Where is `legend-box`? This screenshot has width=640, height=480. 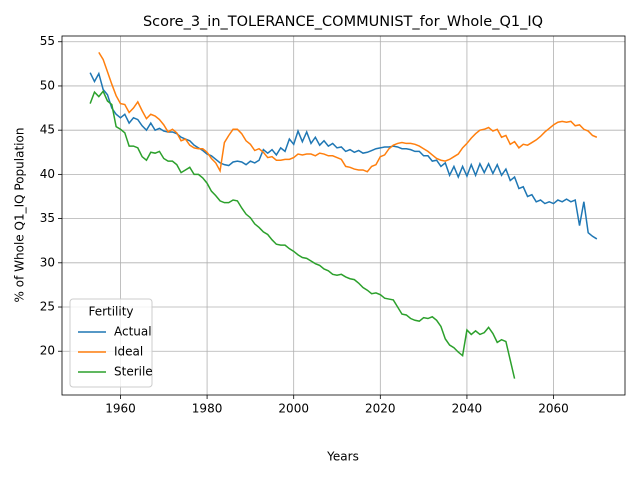
legend-box is located at coordinates (111, 343).